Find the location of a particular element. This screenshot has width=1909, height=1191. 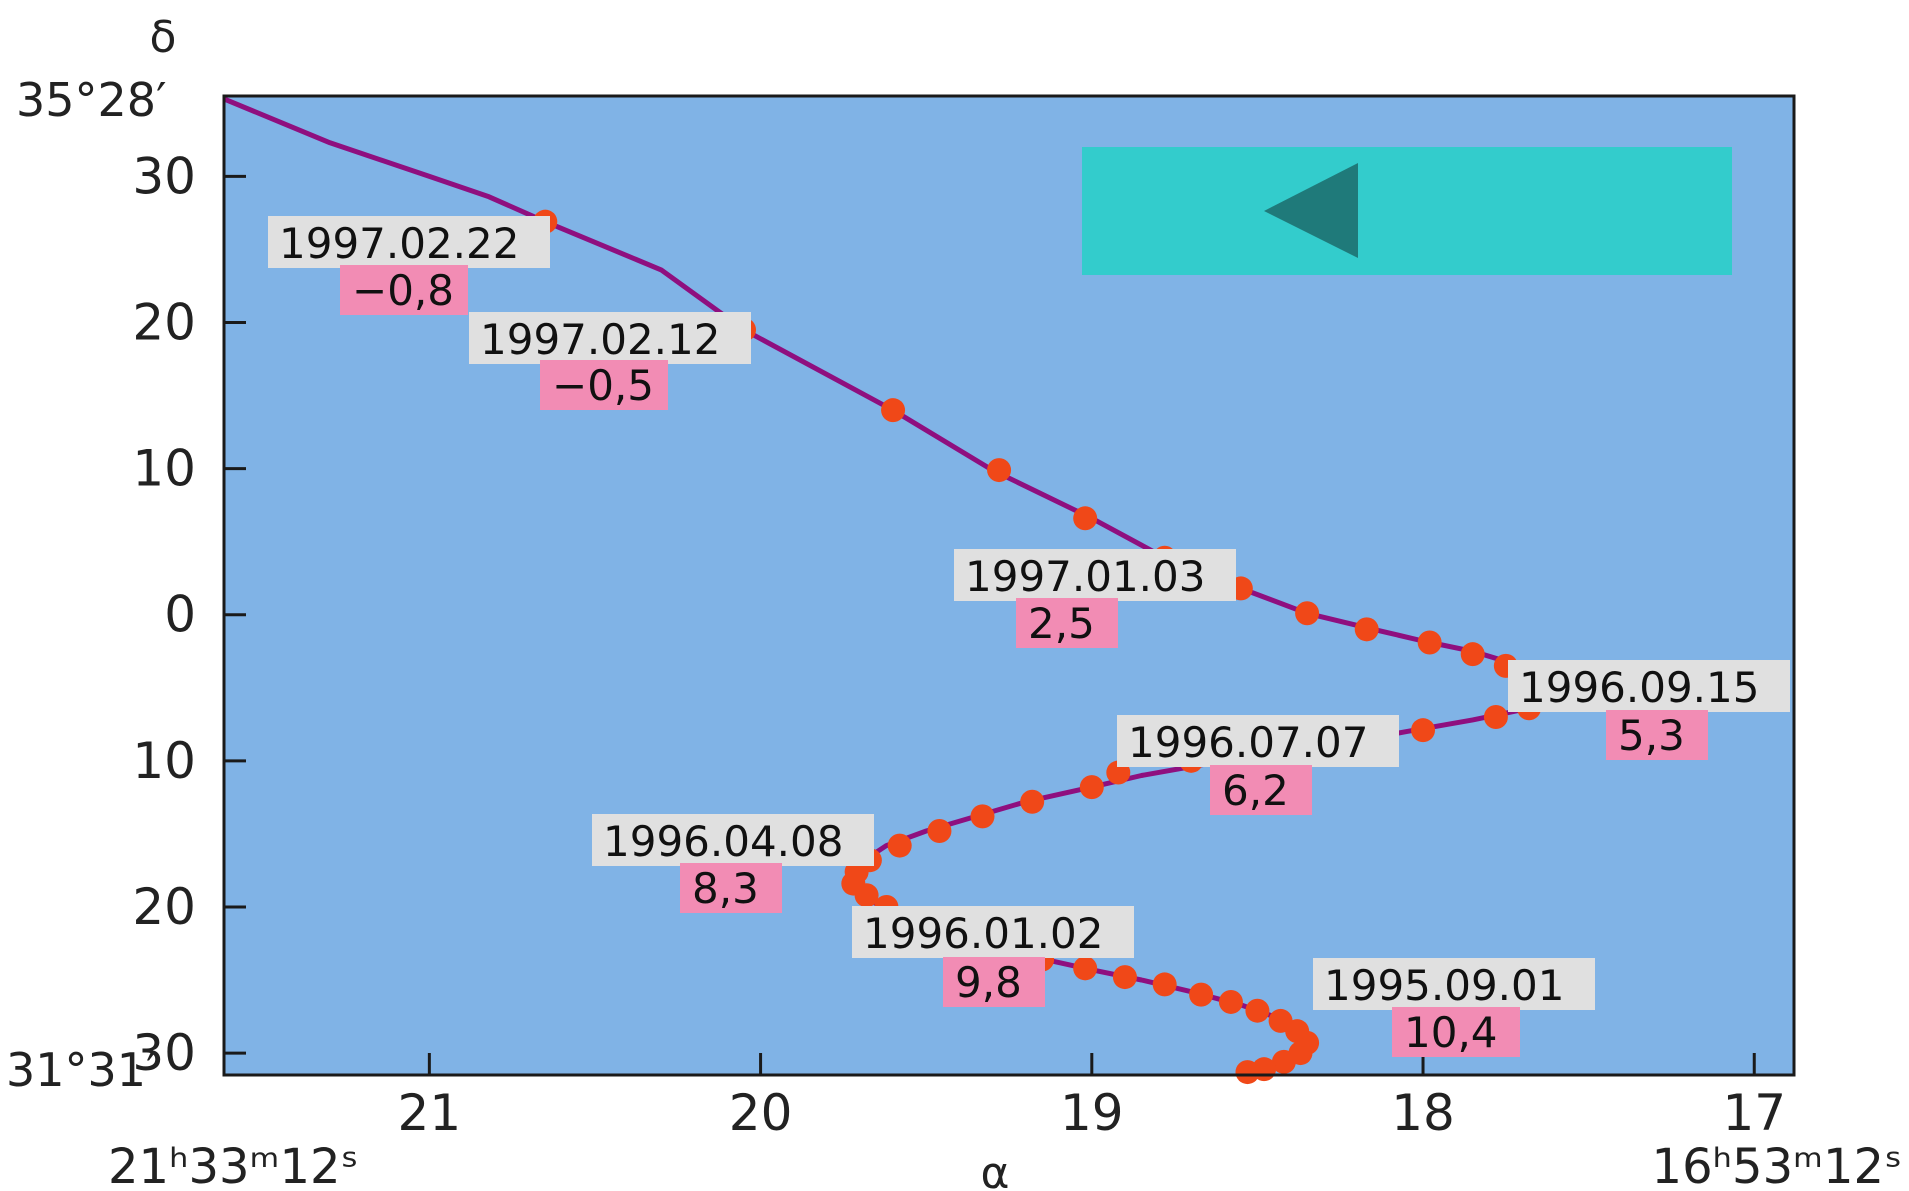

value-label: 8,3 is located at coordinates (725, 888).